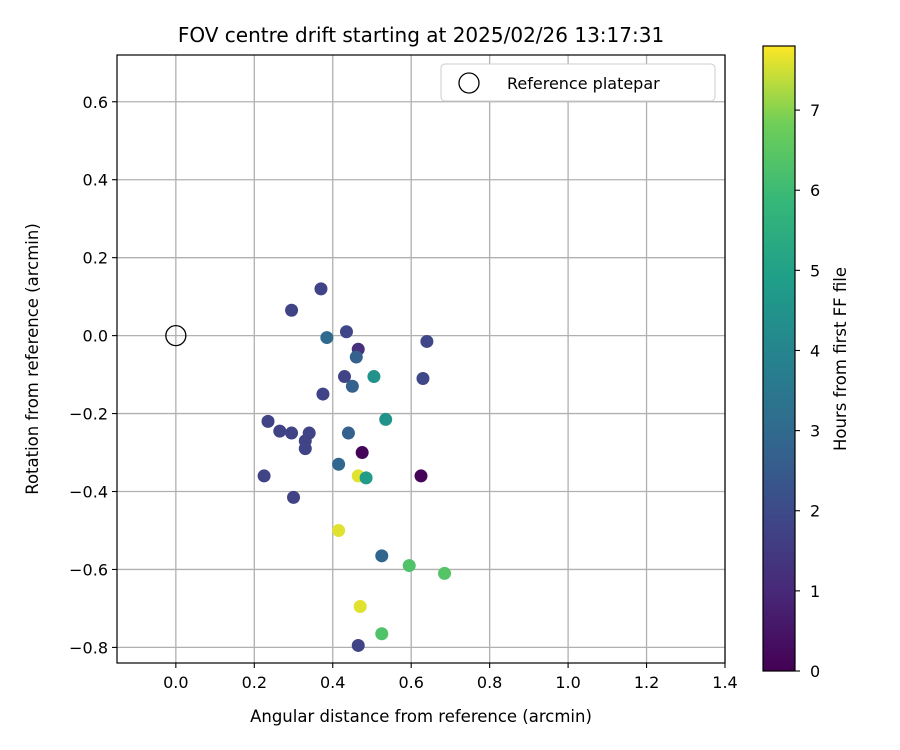 This screenshot has height=750, width=900. I want to click on y-tick-label: 0.2, so click(95, 258).